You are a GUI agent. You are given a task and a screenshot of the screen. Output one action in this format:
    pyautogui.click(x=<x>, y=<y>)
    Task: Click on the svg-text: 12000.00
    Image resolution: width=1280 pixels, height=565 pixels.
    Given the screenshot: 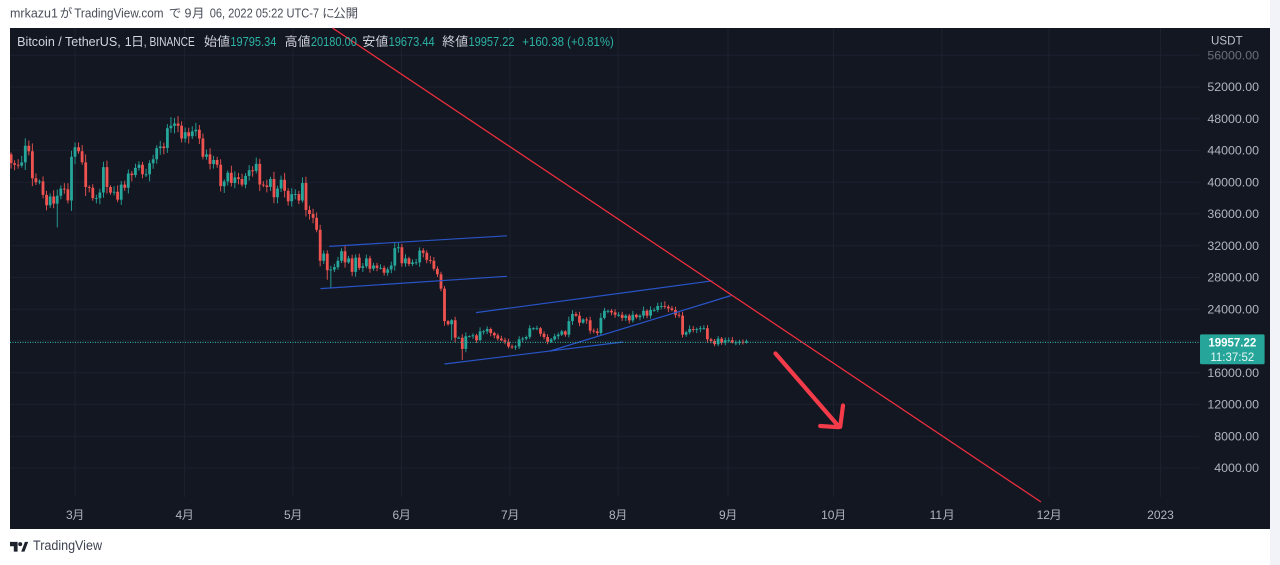 What is the action you would take?
    pyautogui.click(x=1233, y=405)
    